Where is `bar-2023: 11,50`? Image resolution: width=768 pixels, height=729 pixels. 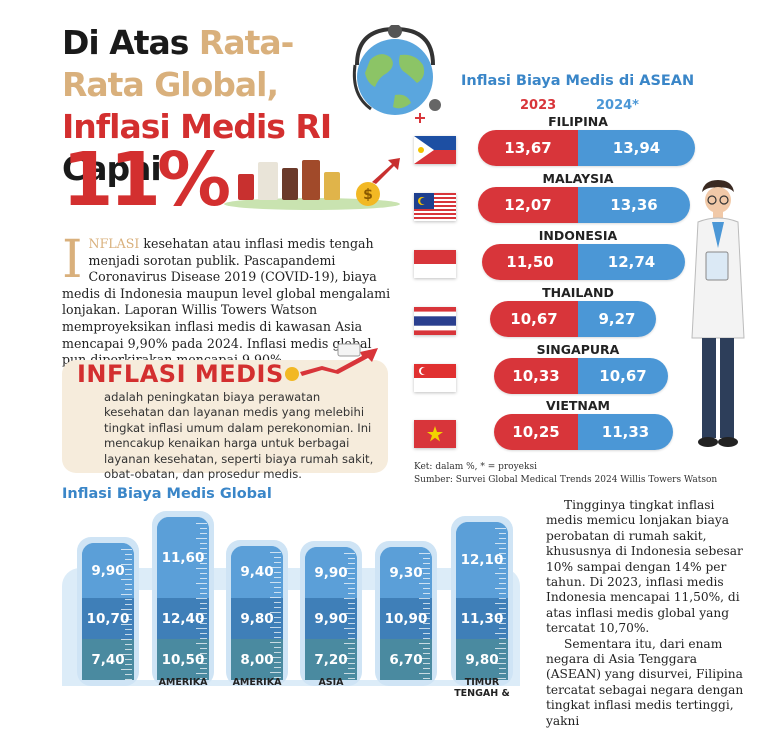
bar-2023: 11,50 is located at coordinates (530, 262).